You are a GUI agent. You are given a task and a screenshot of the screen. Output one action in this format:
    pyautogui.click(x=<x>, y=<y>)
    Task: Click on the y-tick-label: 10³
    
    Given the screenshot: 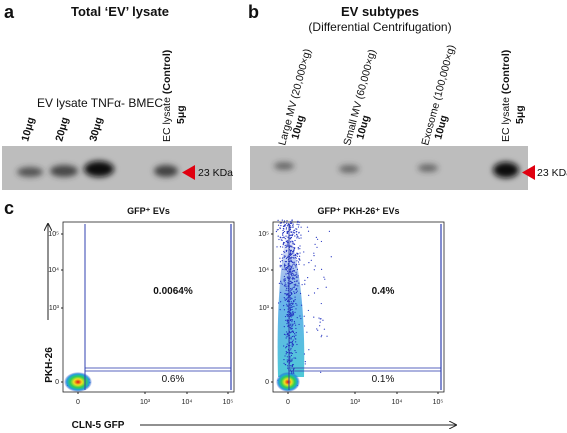 What is the action you would take?
    pyautogui.click(x=54, y=308)
    